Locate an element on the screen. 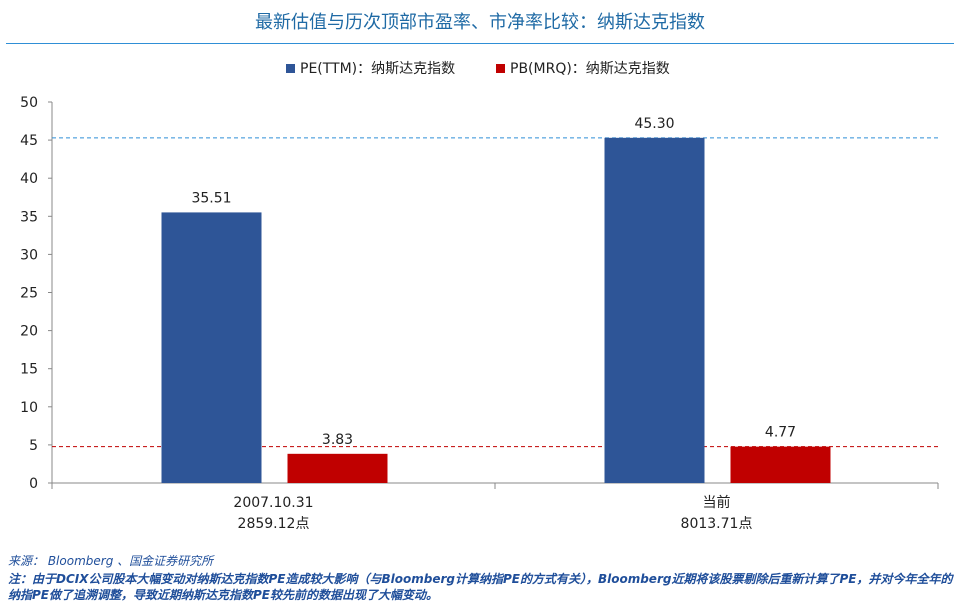 The height and width of the screenshot is (611, 960). data-label: 4.77 is located at coordinates (780, 433).